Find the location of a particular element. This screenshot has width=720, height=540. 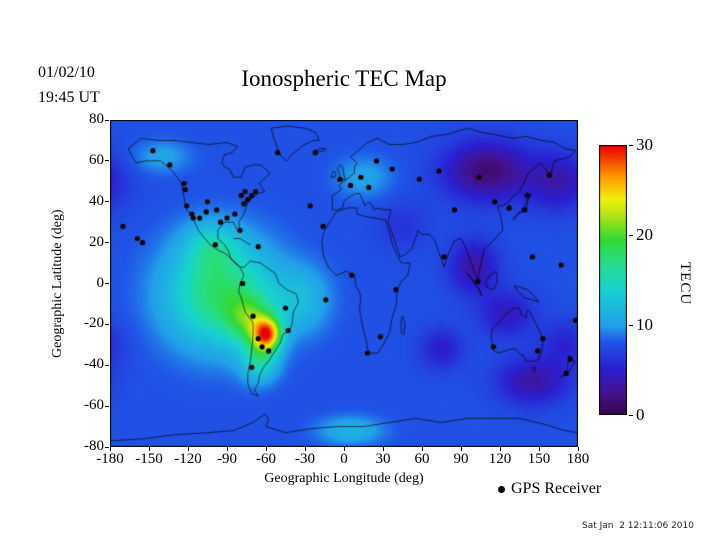

colorbar-canvas is located at coordinates (613, 280).